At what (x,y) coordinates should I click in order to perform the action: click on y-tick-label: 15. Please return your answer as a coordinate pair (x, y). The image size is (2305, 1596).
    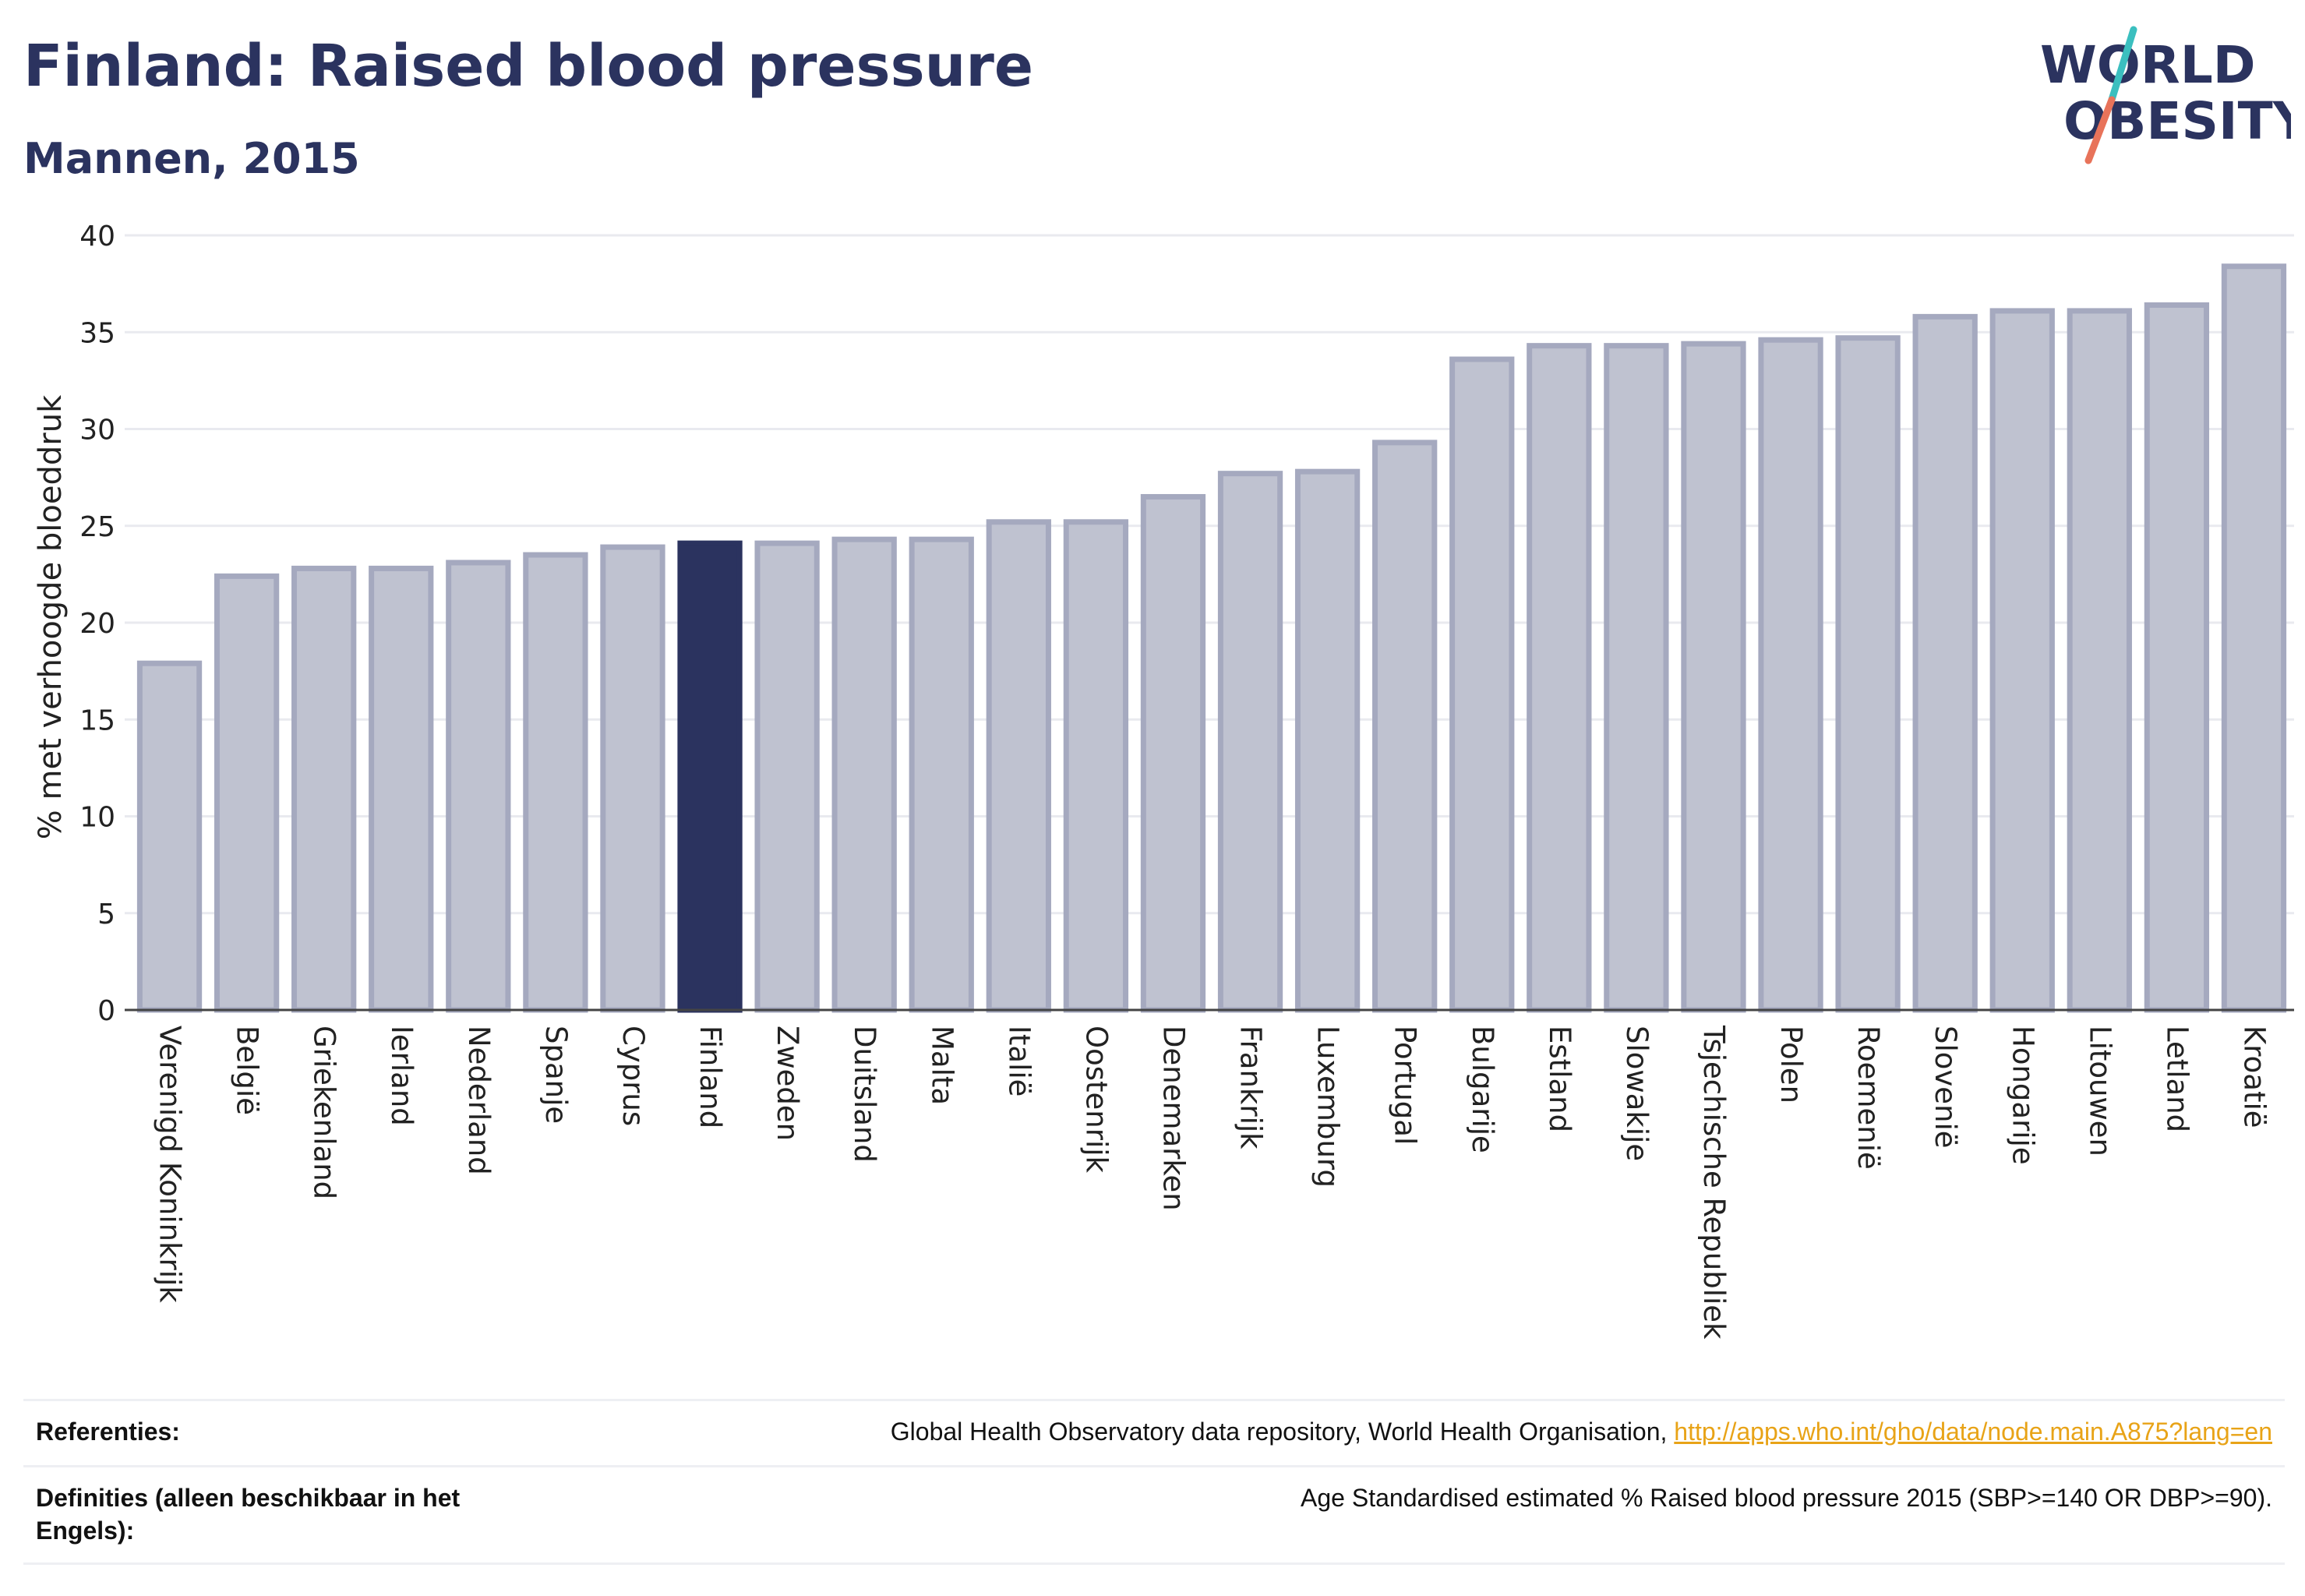
    Looking at the image, I should click on (97, 720).